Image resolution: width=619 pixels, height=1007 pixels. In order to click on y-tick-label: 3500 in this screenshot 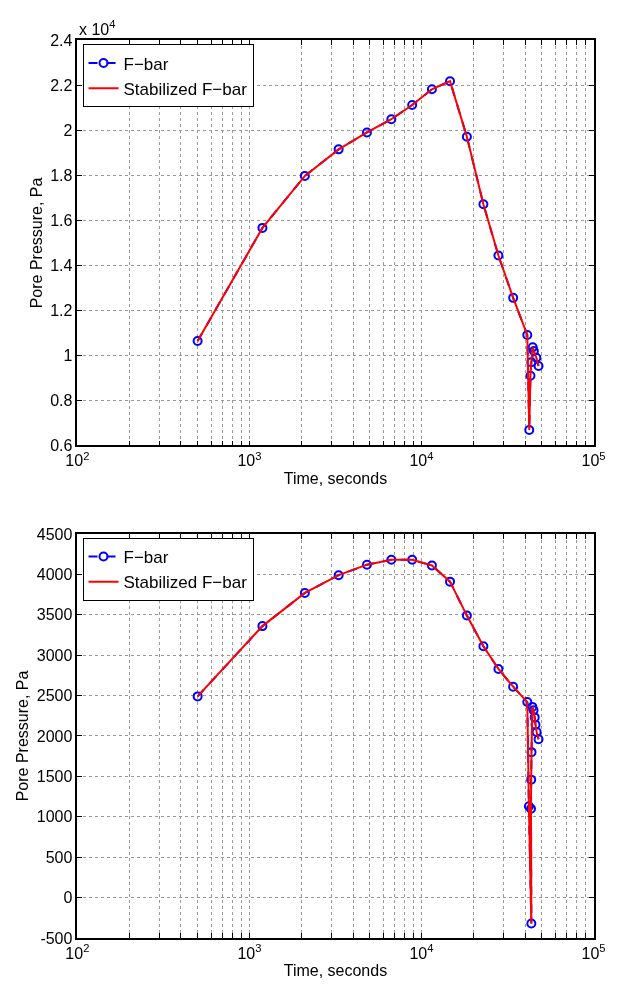, I will do `click(54, 615)`.